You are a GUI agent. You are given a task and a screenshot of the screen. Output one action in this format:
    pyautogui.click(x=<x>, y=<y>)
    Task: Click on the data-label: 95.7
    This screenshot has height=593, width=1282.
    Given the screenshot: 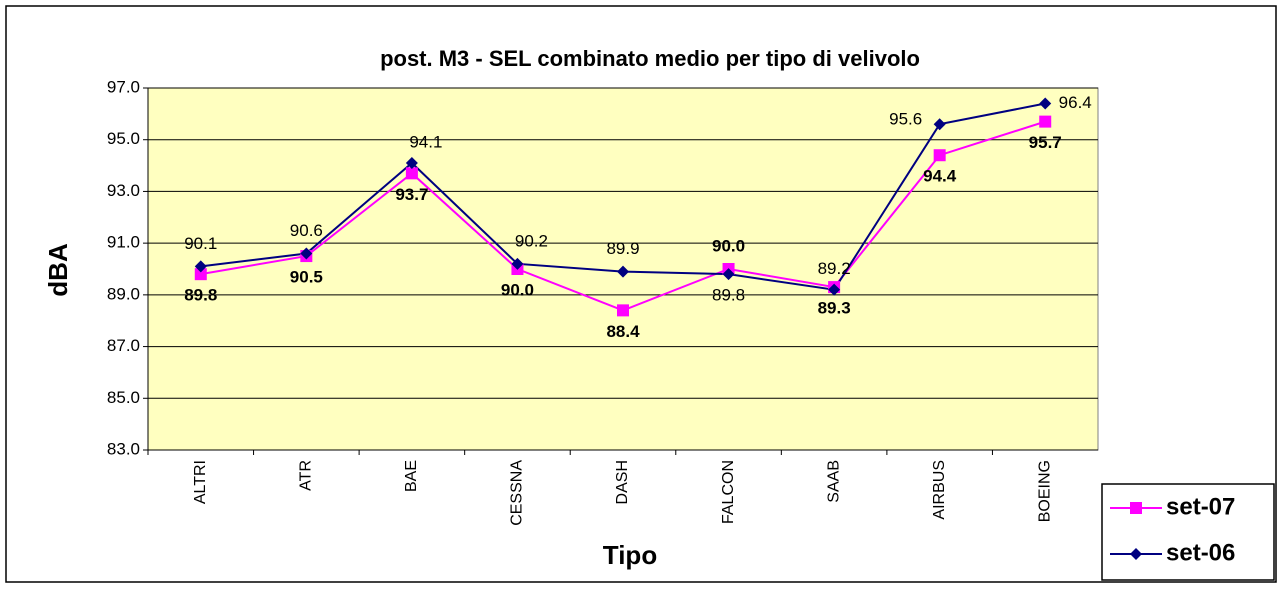 What is the action you would take?
    pyautogui.click(x=1045, y=142)
    